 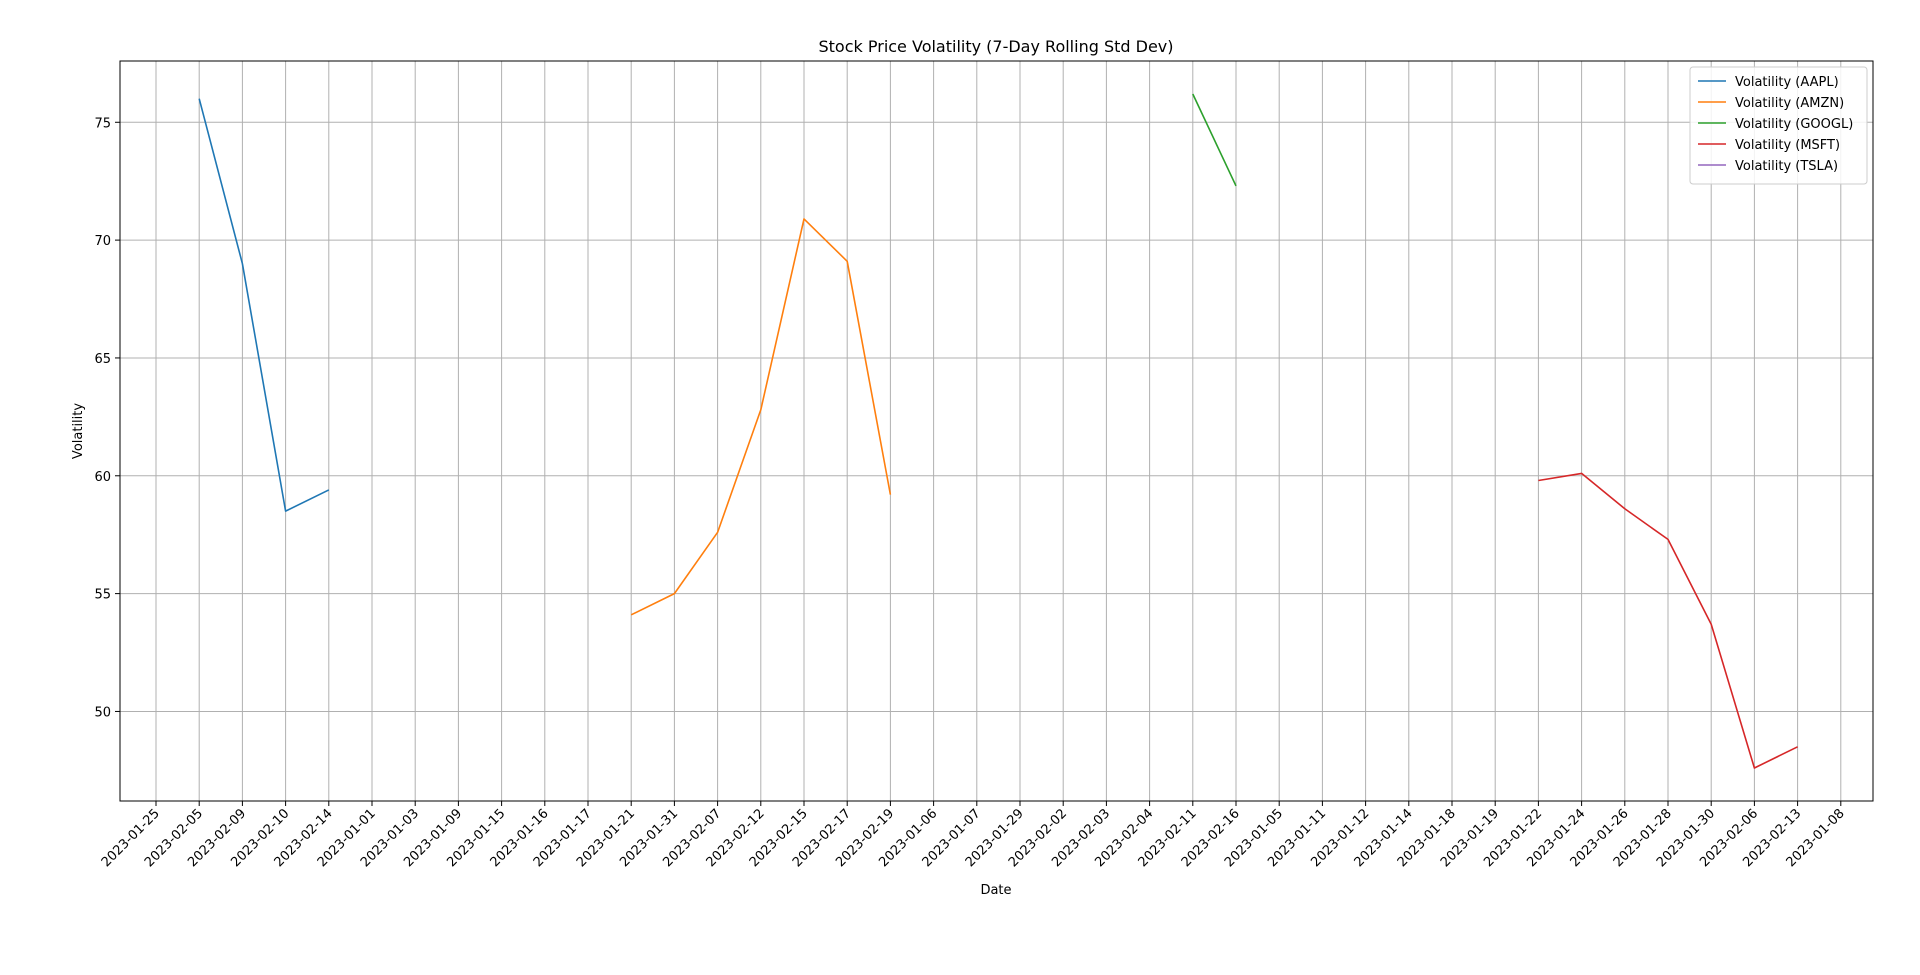 I want to click on y-tick-label: 60, so click(x=102, y=477).